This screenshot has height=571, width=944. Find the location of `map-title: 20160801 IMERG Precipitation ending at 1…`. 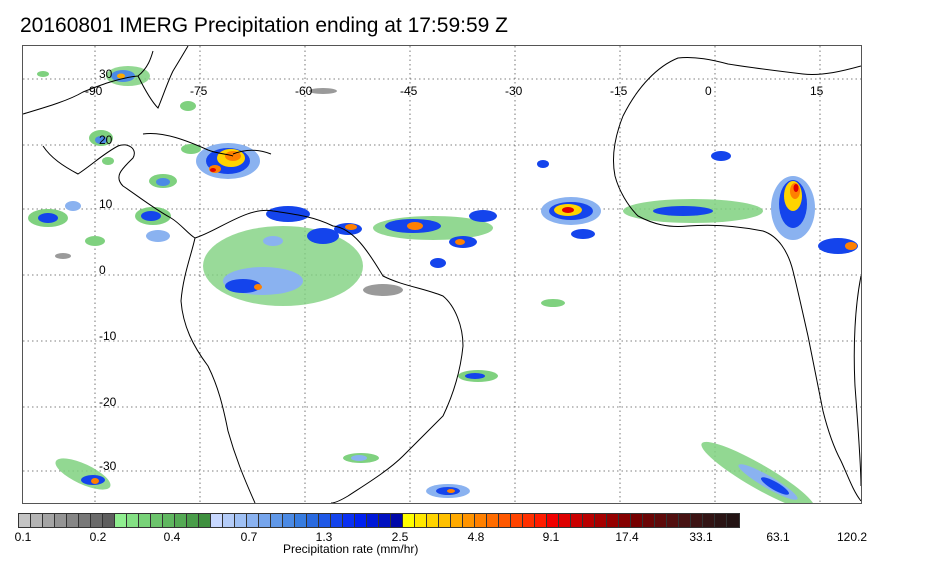

map-title: 20160801 IMERG Precipitation ending at 1… is located at coordinates (264, 25).